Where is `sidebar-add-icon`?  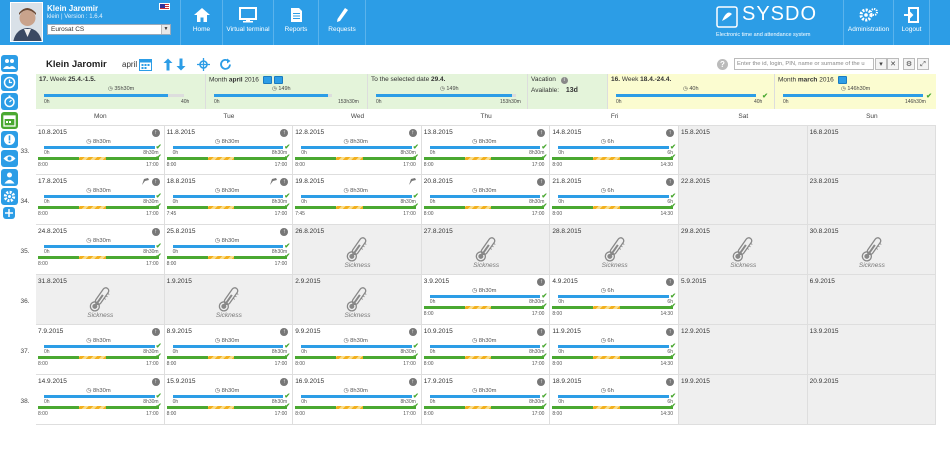 sidebar-add-icon is located at coordinates (9, 213).